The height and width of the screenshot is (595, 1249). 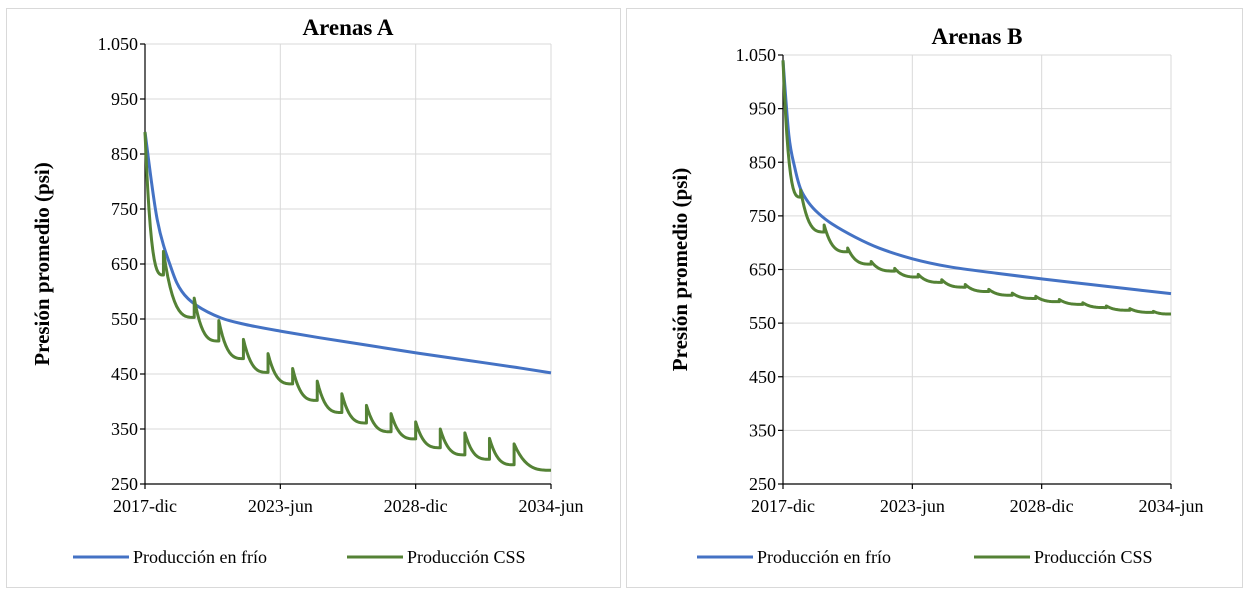 What do you see at coordinates (348, 27) in the screenshot?
I see `chart-title: Arenas A` at bounding box center [348, 27].